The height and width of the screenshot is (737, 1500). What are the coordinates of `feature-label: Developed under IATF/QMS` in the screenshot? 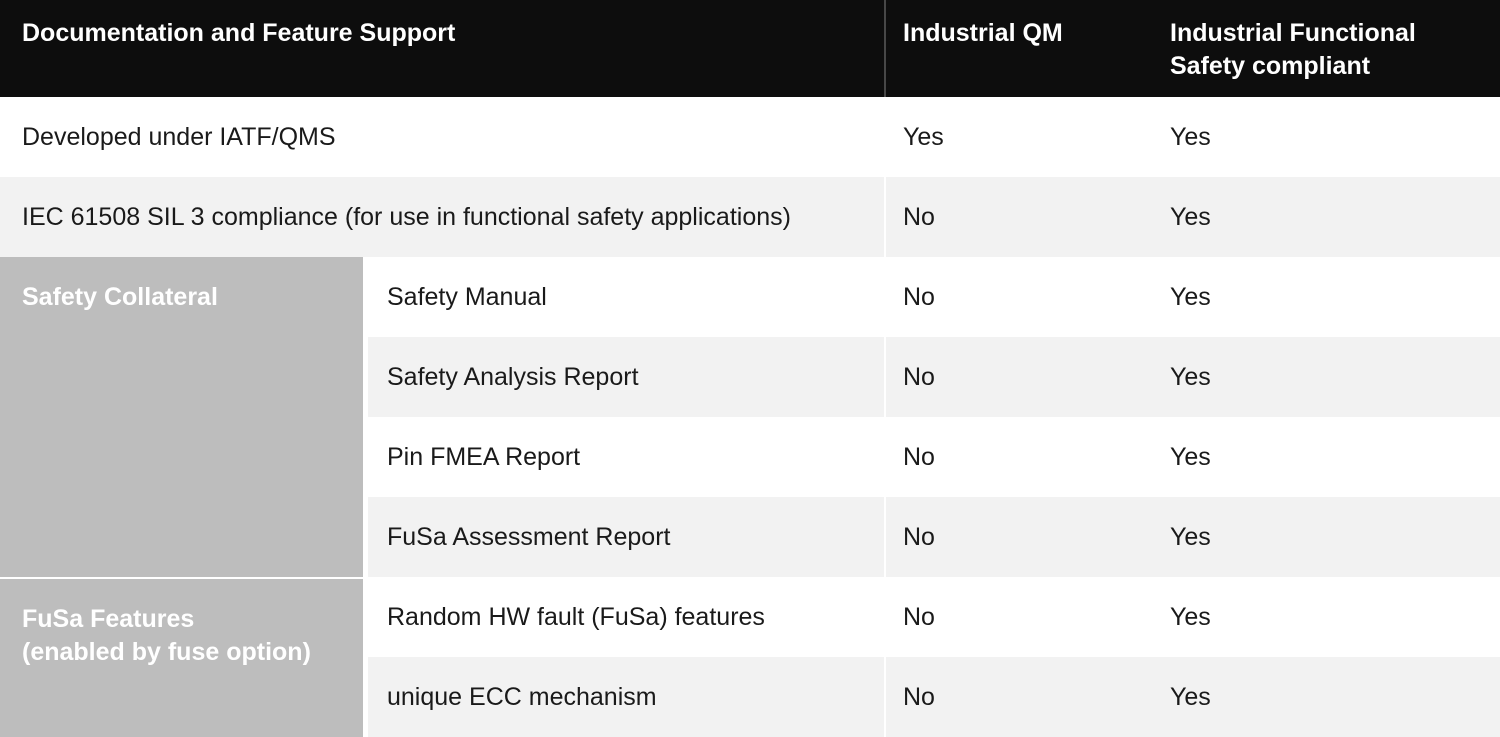 It's located at (179, 136).